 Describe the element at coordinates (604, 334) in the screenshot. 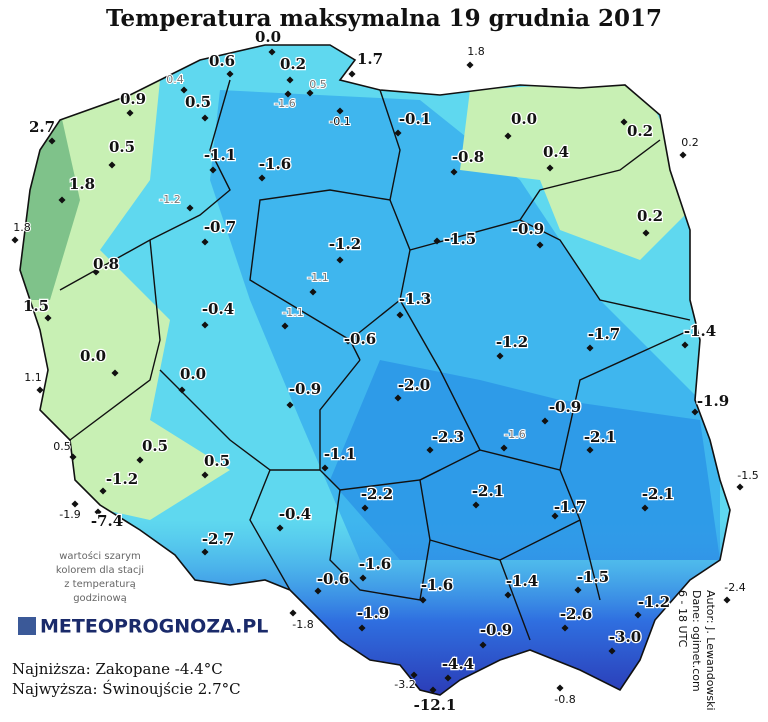

I see `station-value: -1.7` at that location.